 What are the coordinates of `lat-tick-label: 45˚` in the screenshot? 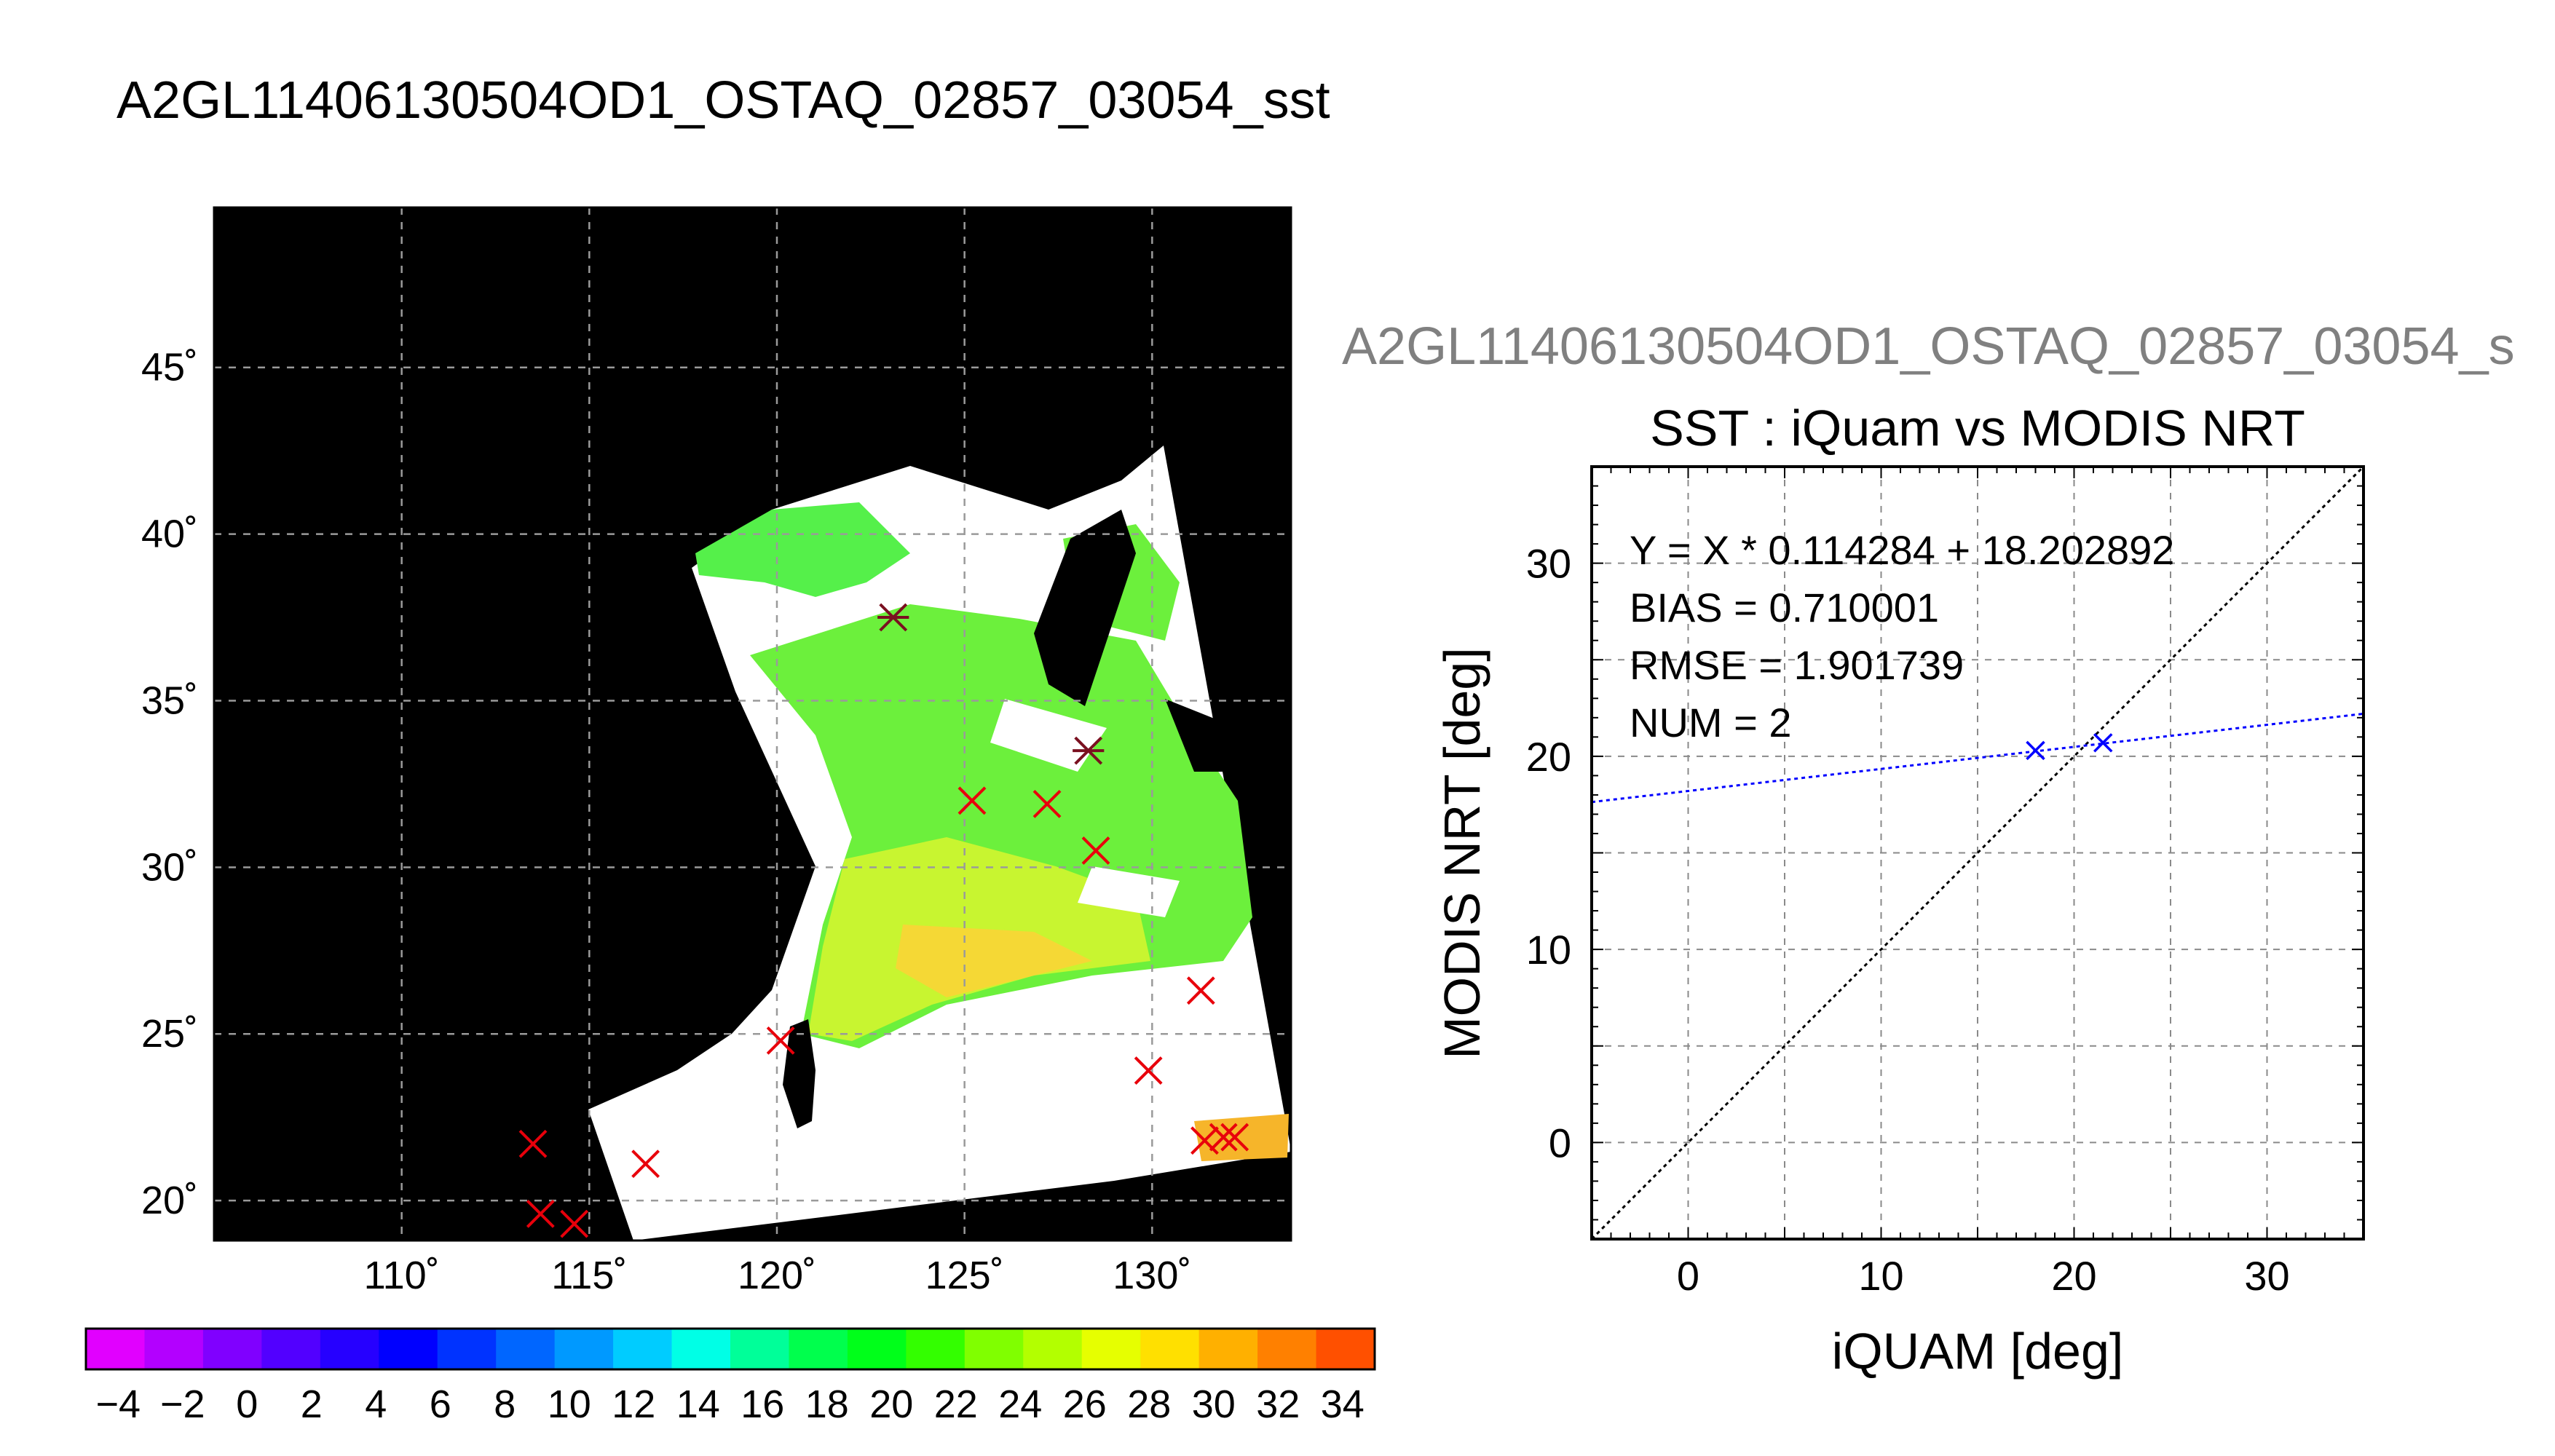 It's located at (169, 367).